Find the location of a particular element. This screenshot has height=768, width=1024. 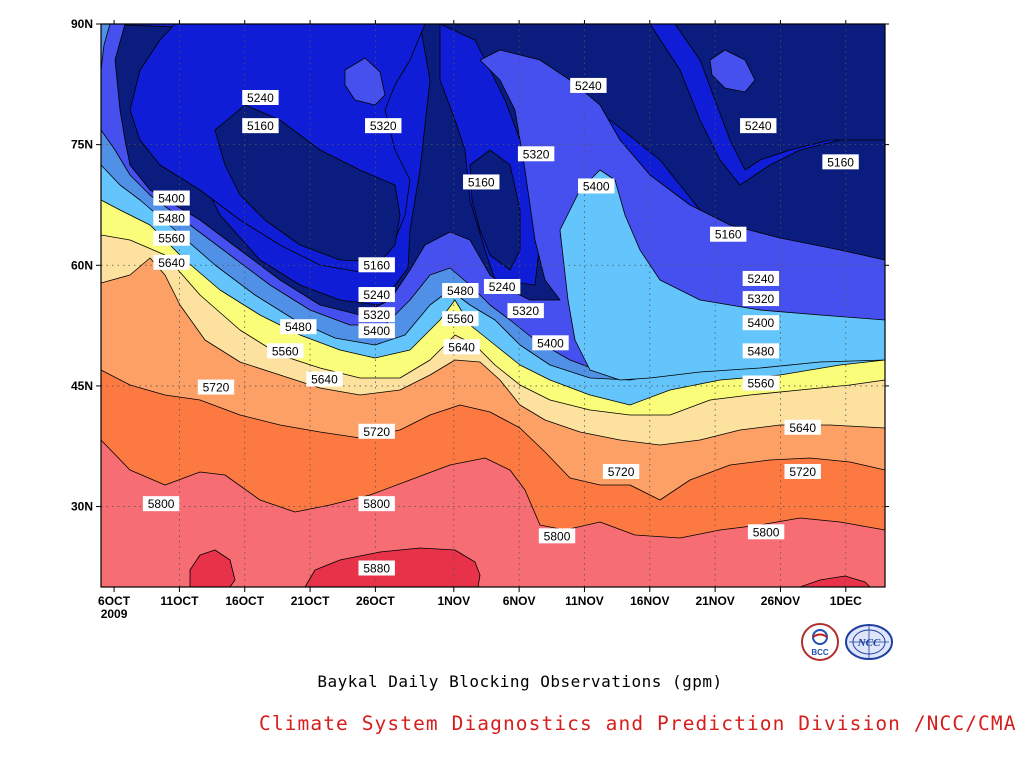

x-tick-label: 21OCT is located at coordinates (310, 601).